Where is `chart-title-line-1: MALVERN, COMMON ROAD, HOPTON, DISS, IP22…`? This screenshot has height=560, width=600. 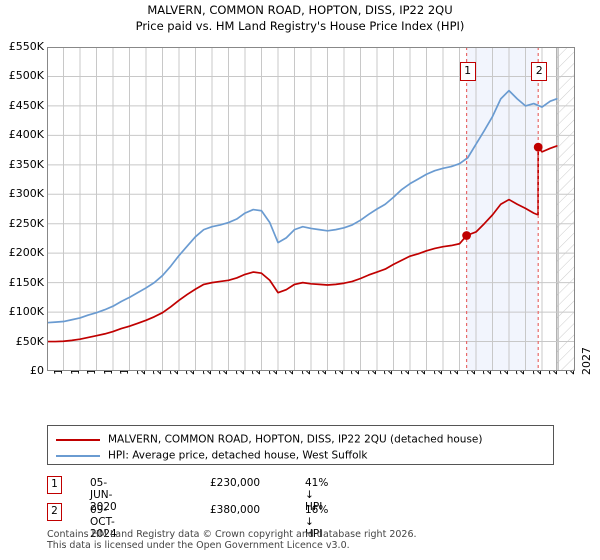 chart-title-line-1: MALVERN, COMMON ROAD, HOPTON, DISS, IP22… is located at coordinates (300, 10).